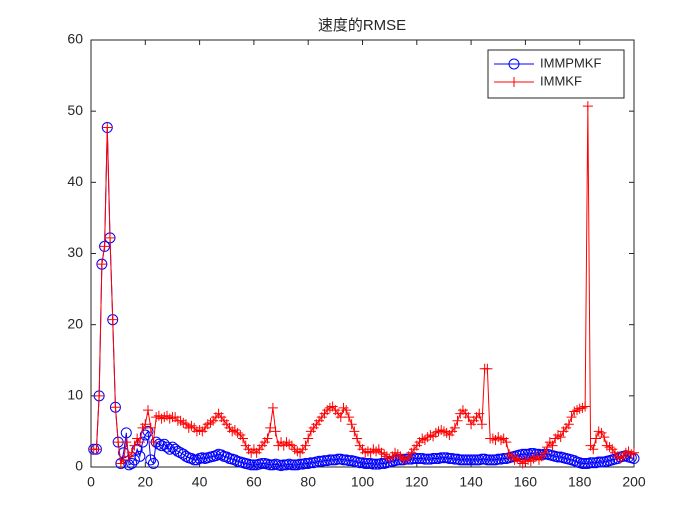  Describe the element at coordinates (308, 482) in the screenshot. I see `x-tick-label: 80` at that location.